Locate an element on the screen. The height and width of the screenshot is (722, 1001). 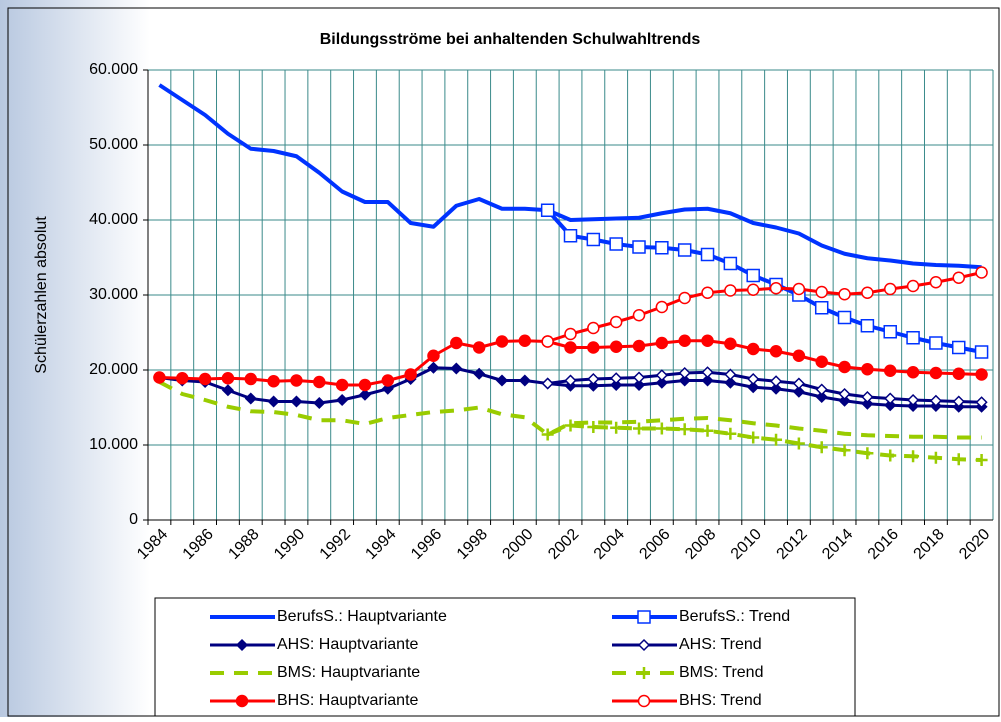
x-tick-label: 2020 is located at coordinates (974, 544).